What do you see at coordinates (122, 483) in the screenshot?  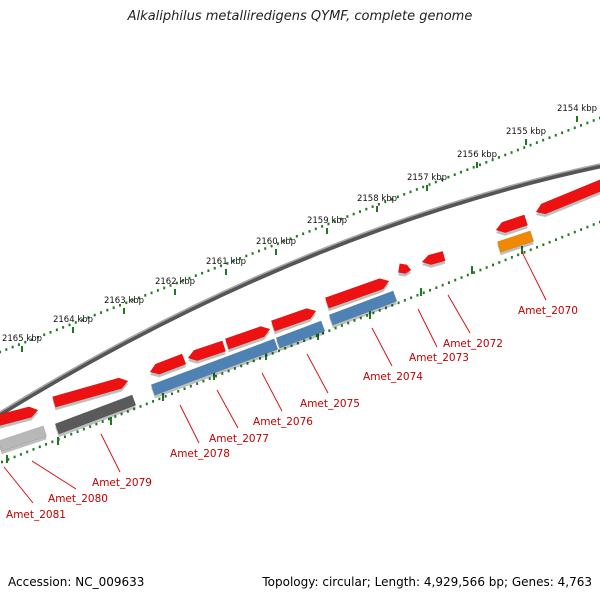 I see `gene-label: Amet_2079` at bounding box center [122, 483].